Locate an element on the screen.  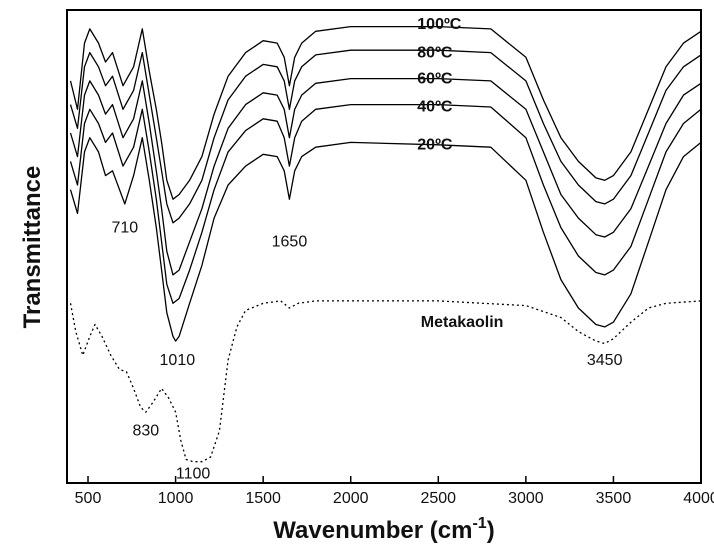
x-tick-label: 1000 is located at coordinates (176, 498).